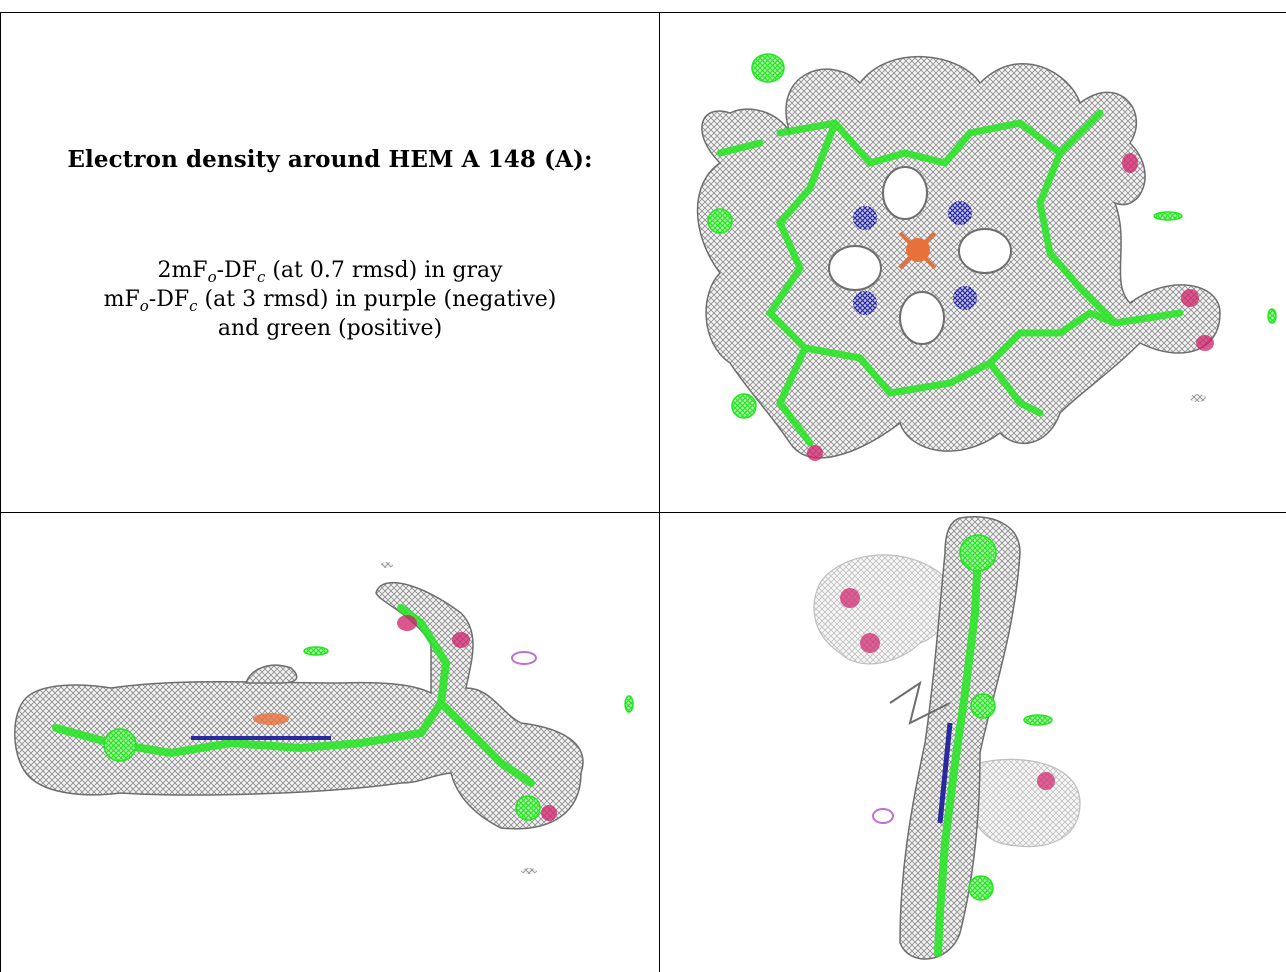 The image size is (1286, 972). I want to click on iron-atom-side, so click(271, 719).